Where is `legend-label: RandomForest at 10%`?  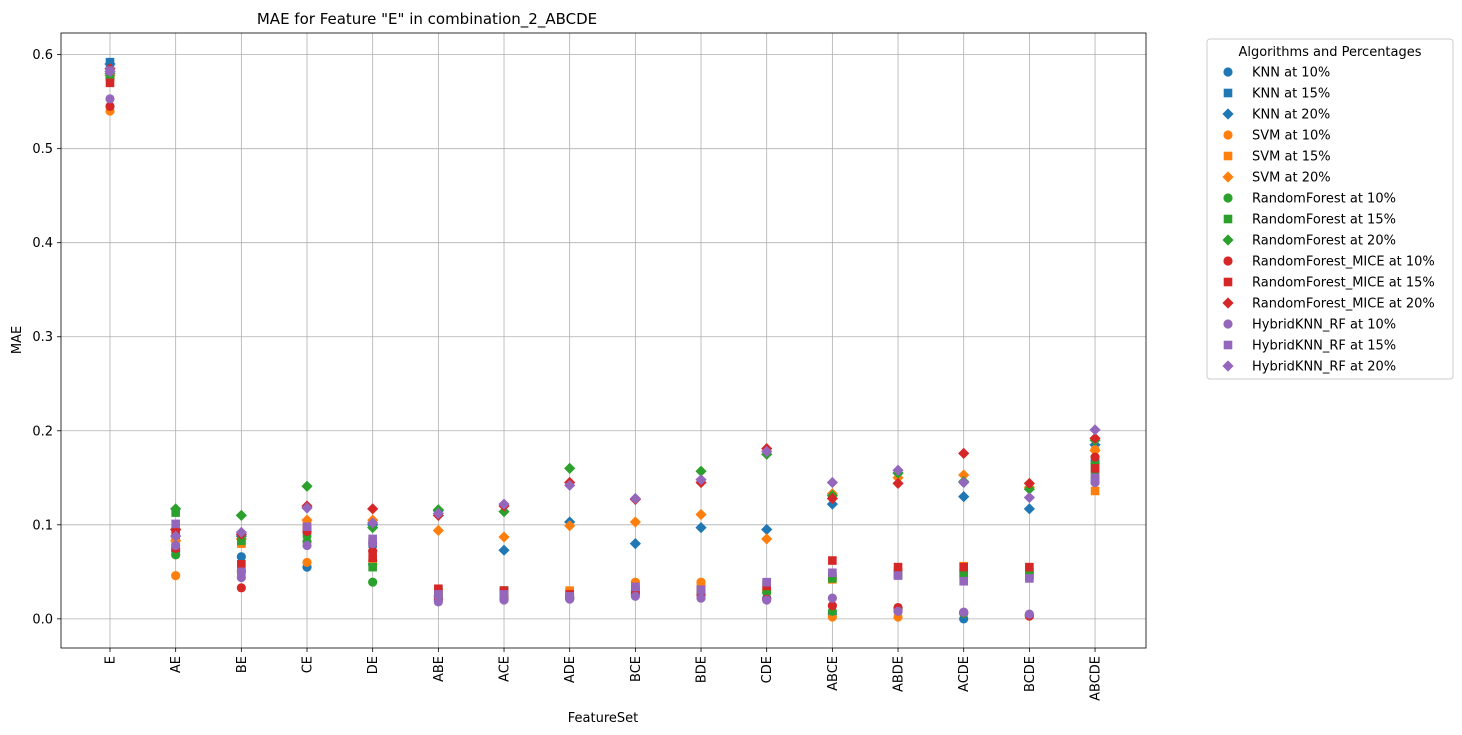
legend-label: RandomForest at 10% is located at coordinates (1324, 199).